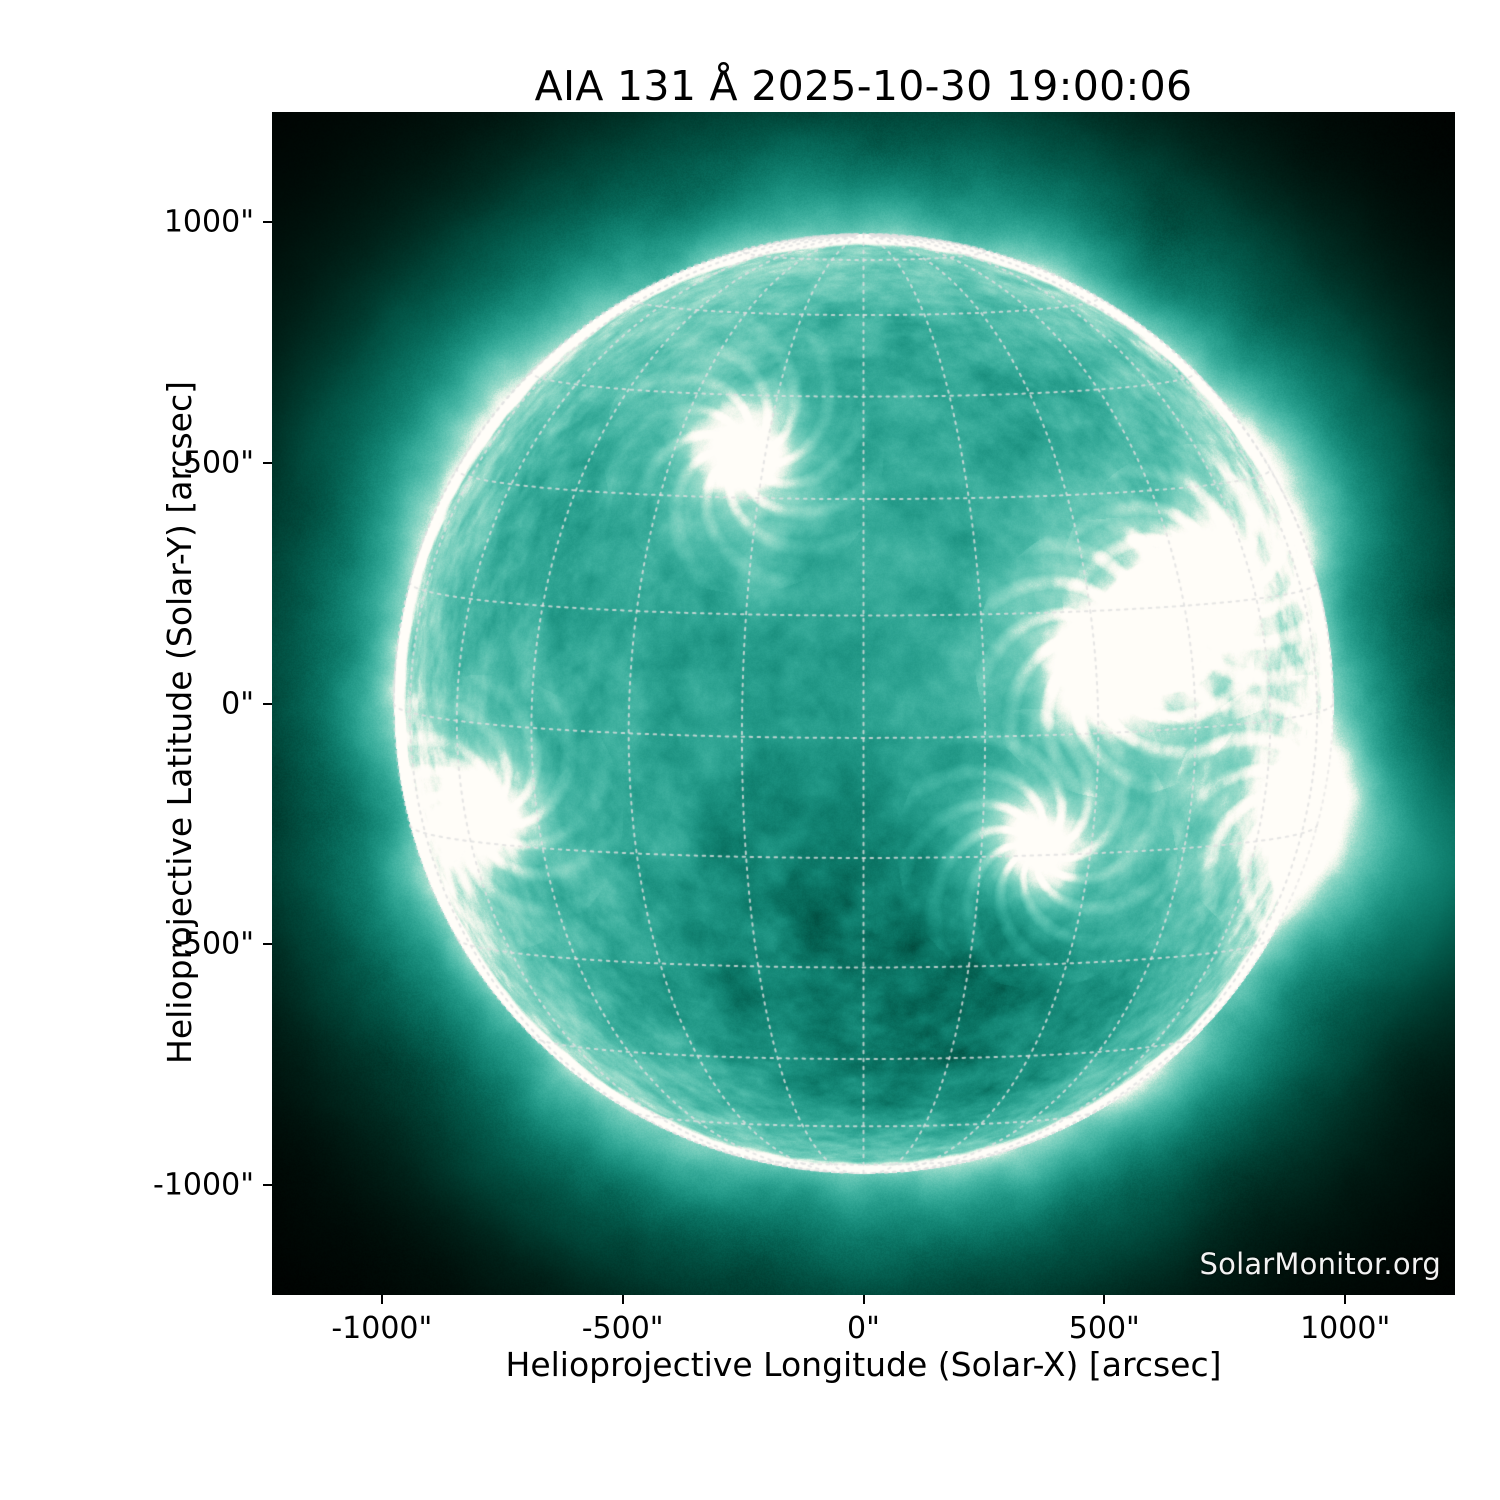  Describe the element at coordinates (1320, 1264) in the screenshot. I see `solarmonitor-watermark: SolarMonitor.org` at that location.